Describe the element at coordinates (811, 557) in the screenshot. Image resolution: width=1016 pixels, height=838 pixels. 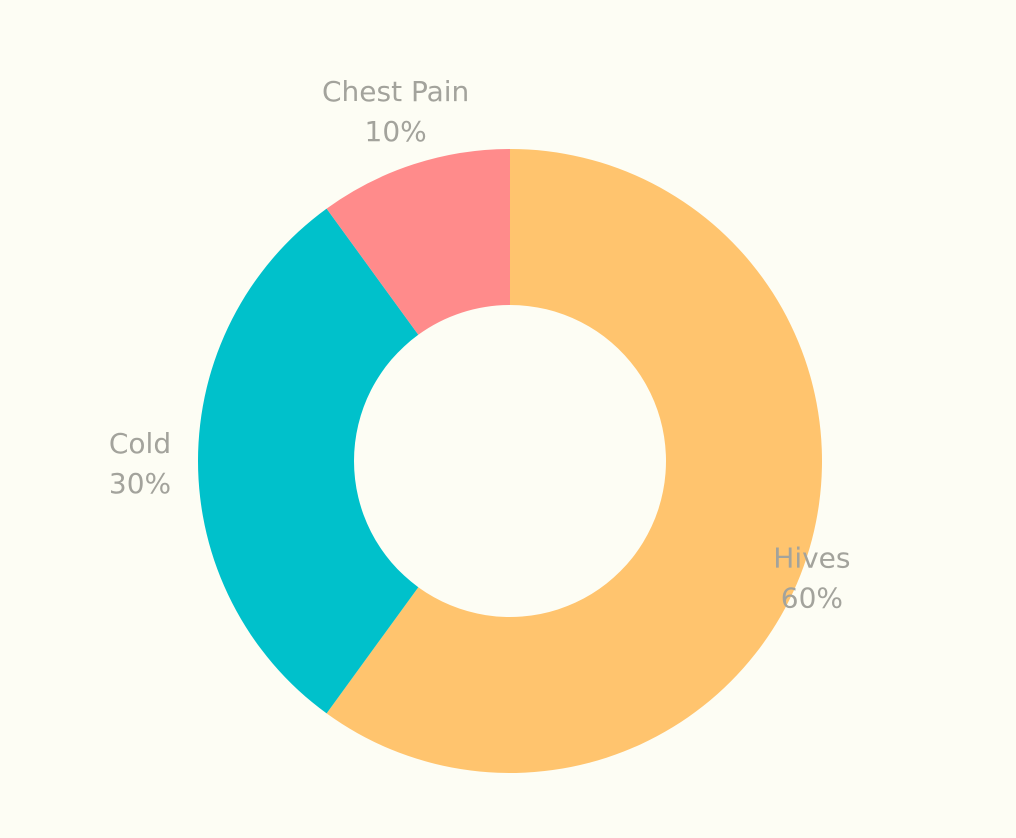
I see `slice-label-hives: Hives` at that location.